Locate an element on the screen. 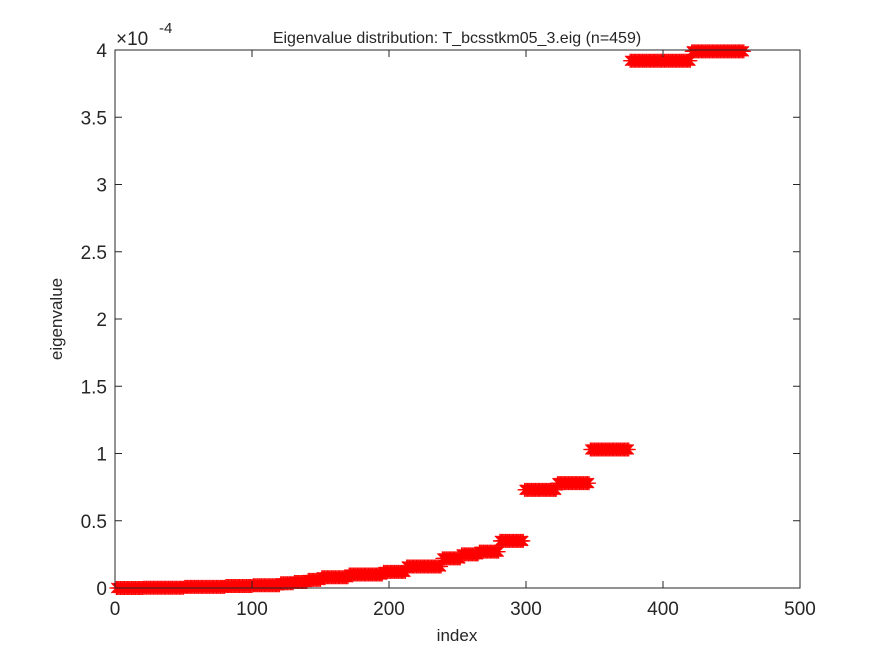 Image resolution: width=884 pixels, height=666 pixels. y-tick-label: 4 is located at coordinates (101, 51).